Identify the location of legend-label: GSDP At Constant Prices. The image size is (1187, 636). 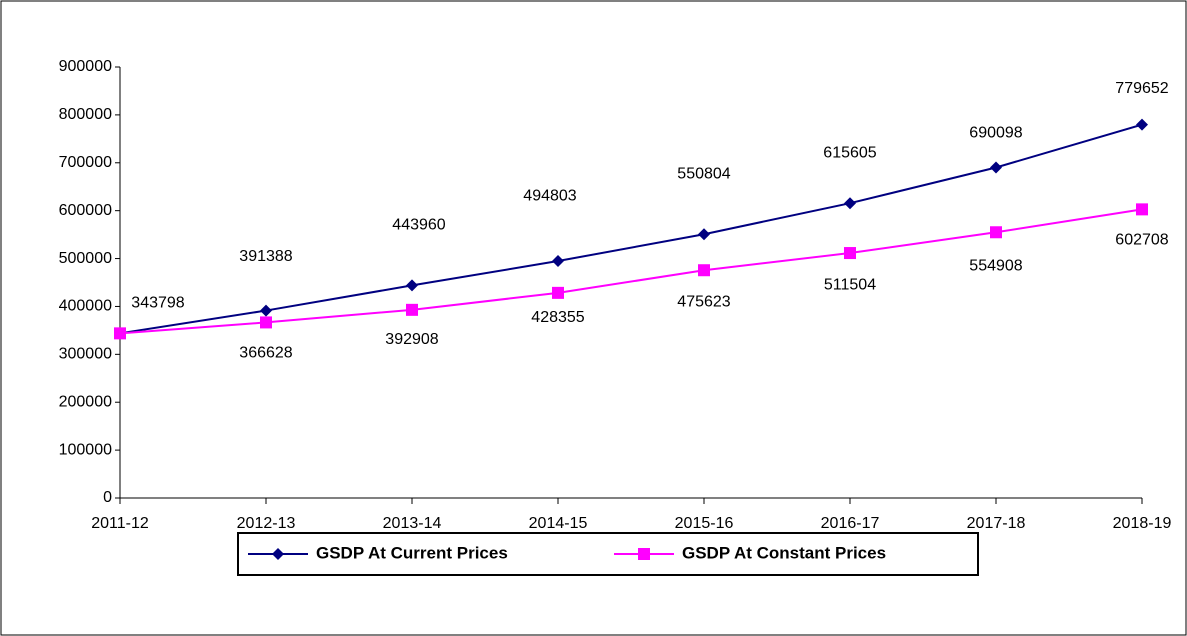
(784, 552).